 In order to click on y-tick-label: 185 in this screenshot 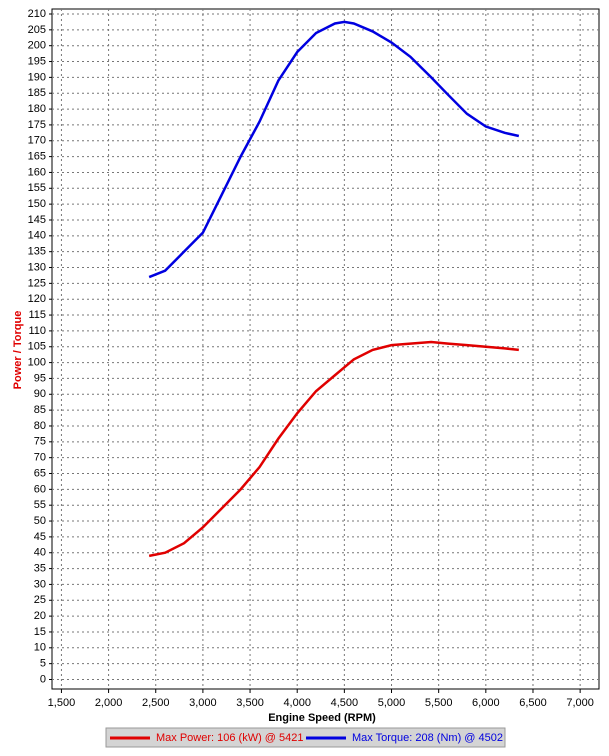, I will do `click(37, 93)`.